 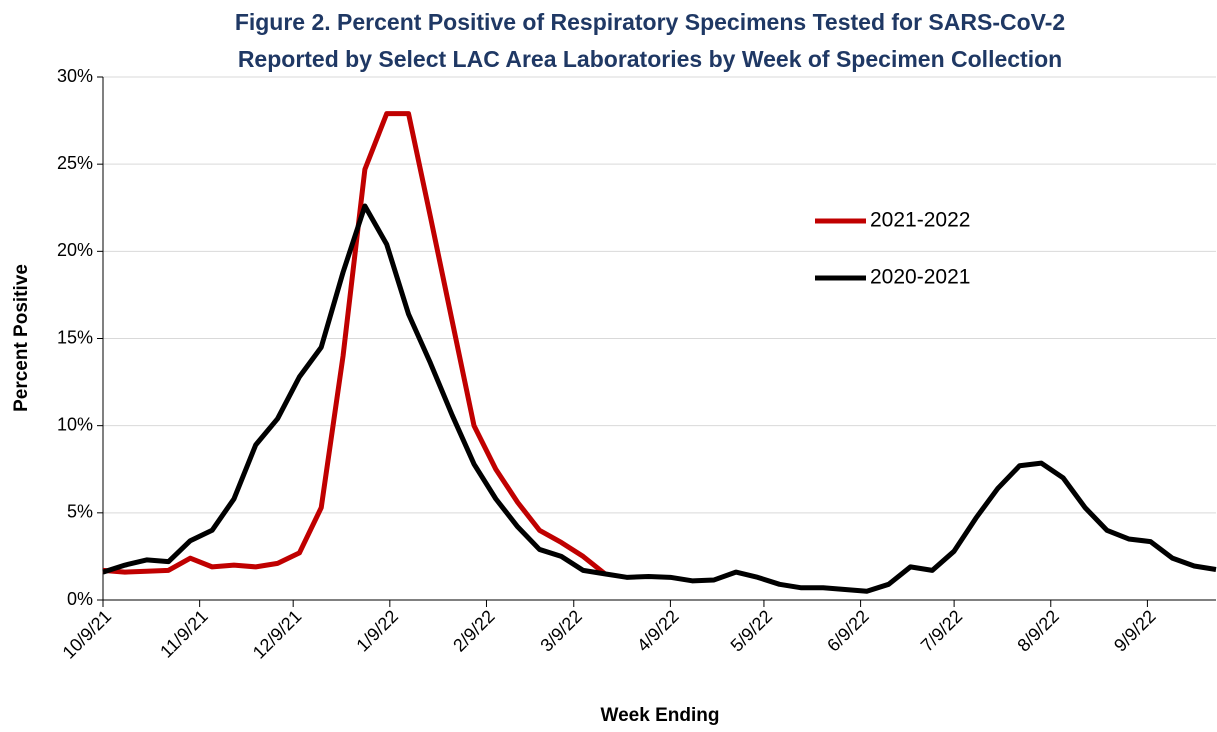 I want to click on x-axis-title: Week Ending, so click(x=660, y=715).